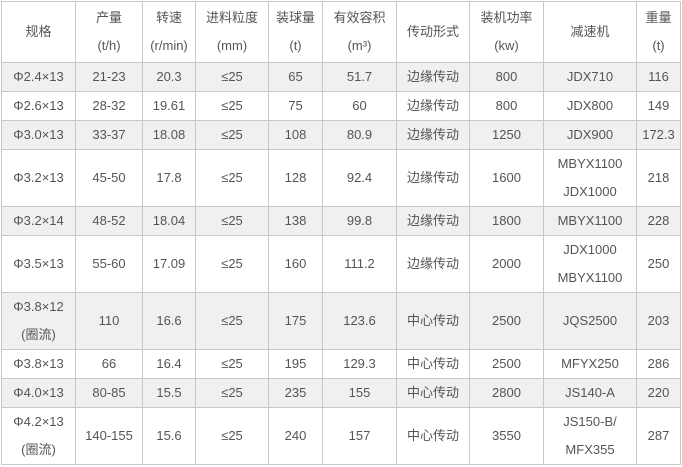  What do you see at coordinates (359, 393) in the screenshot?
I see `cell-volume: 155` at bounding box center [359, 393].